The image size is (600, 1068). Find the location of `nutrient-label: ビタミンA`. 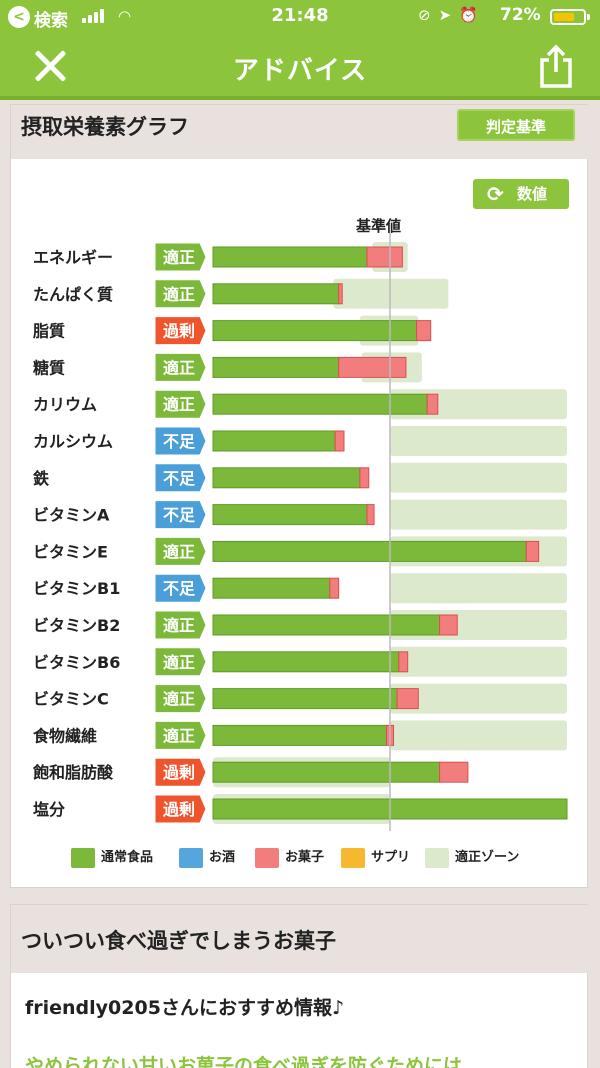

nutrient-label: ビタミンA is located at coordinates (71, 515).